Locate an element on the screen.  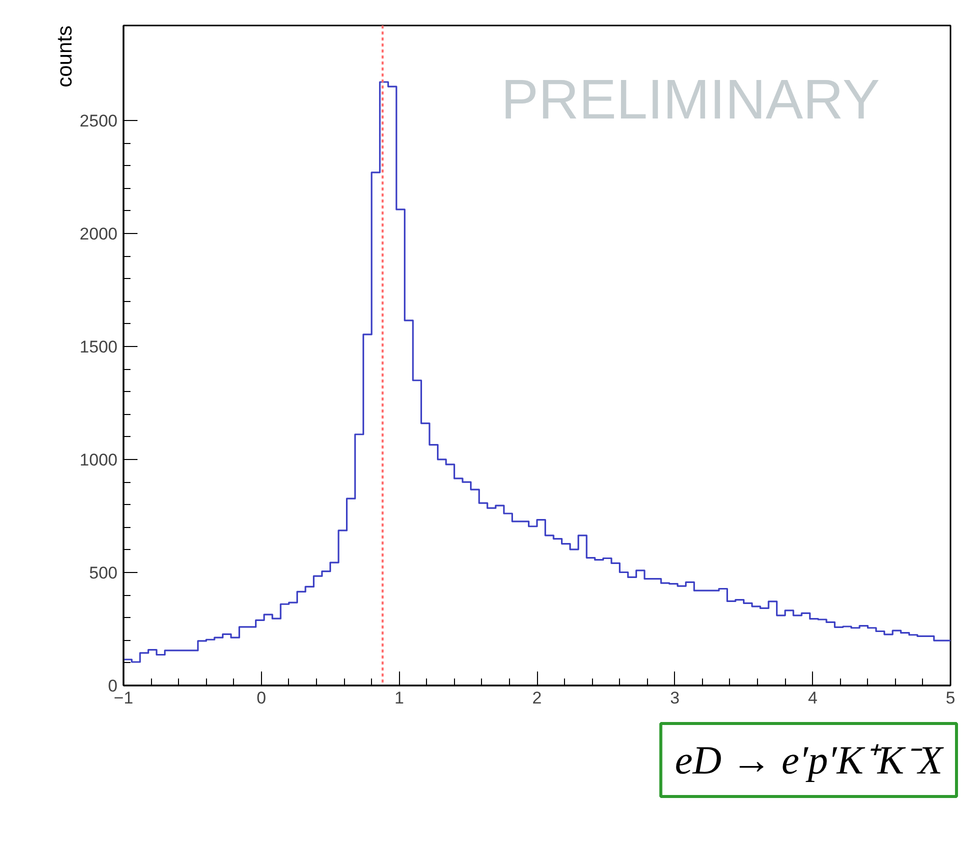
y-tick-label: 2000 is located at coordinates (99, 234).